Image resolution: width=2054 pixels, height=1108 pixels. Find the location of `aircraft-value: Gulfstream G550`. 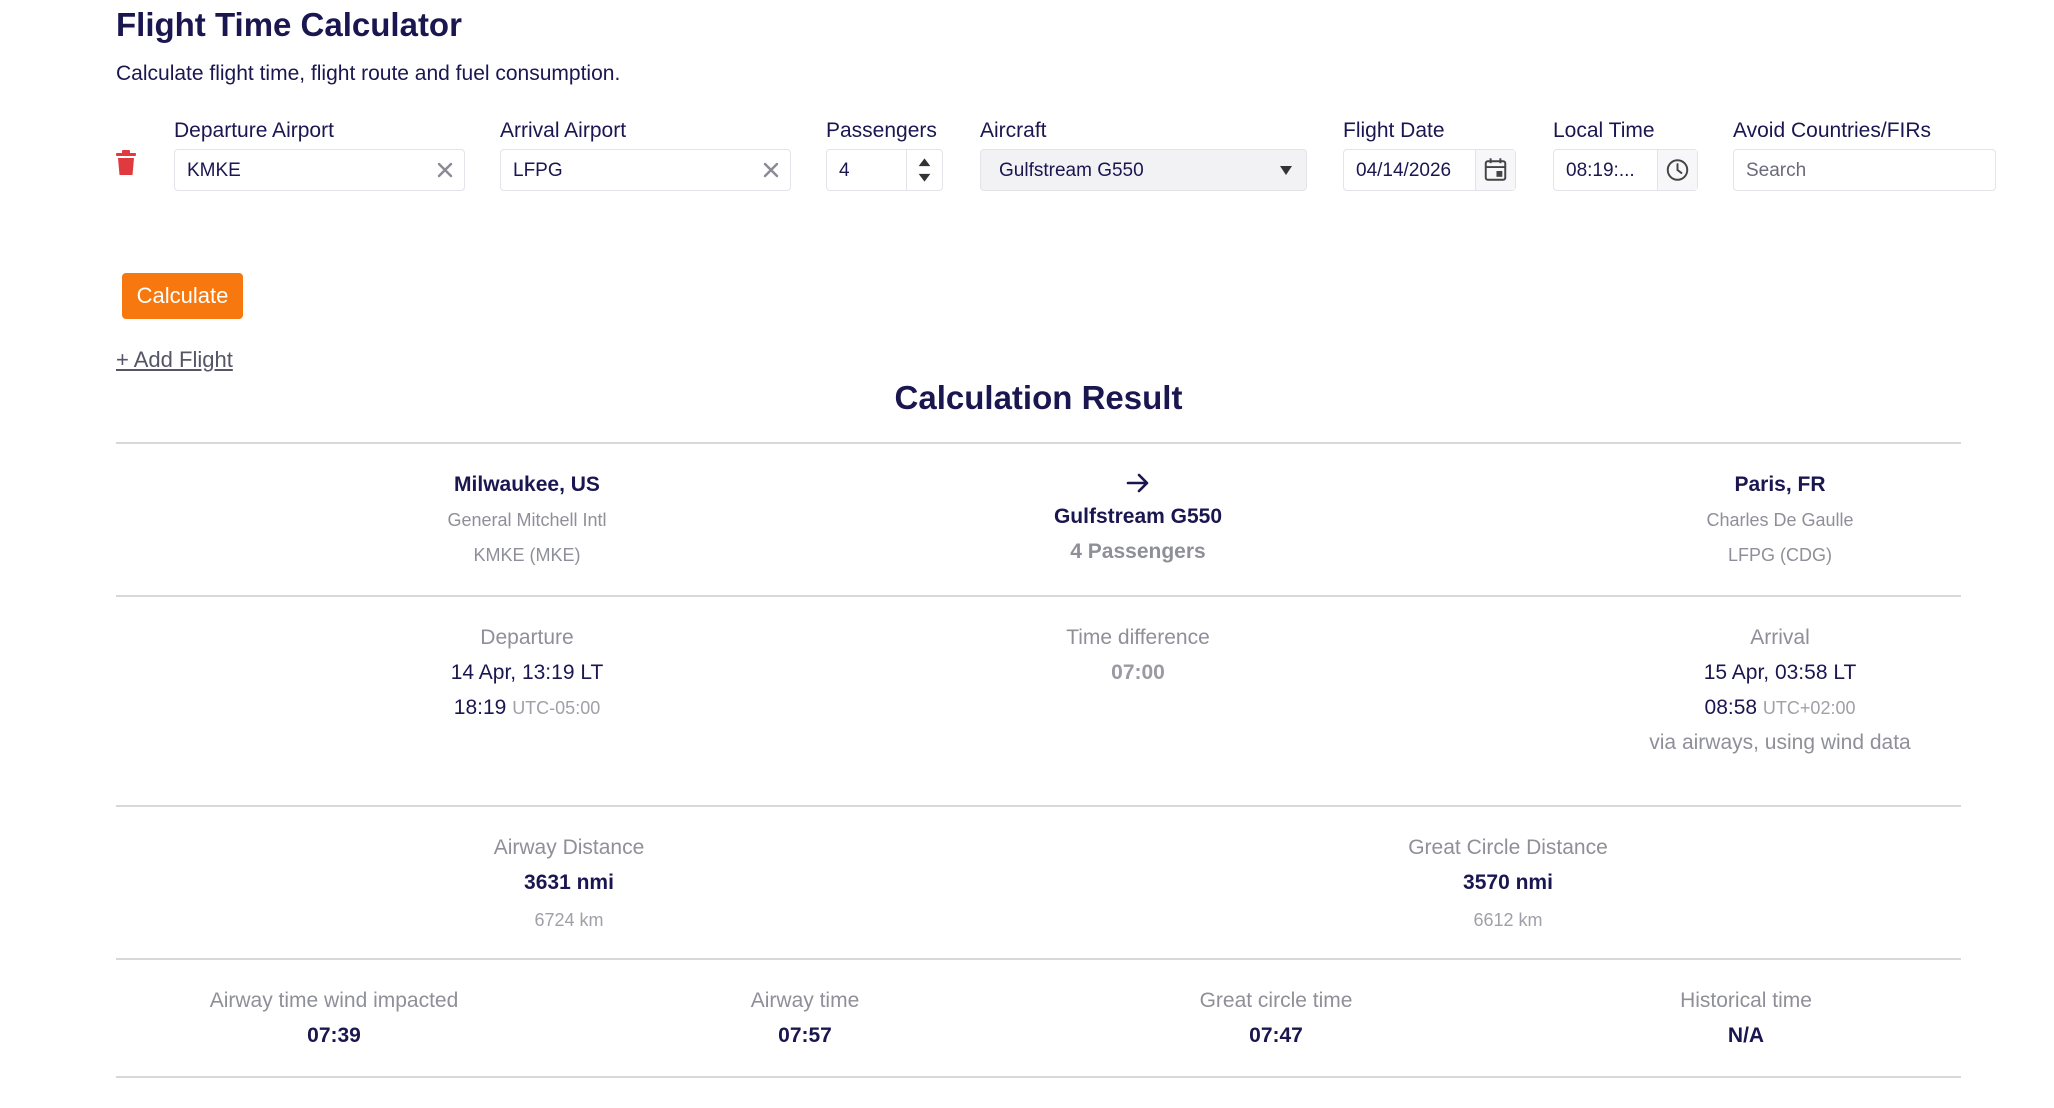

aircraft-value: Gulfstream G550 is located at coordinates (1071, 170).